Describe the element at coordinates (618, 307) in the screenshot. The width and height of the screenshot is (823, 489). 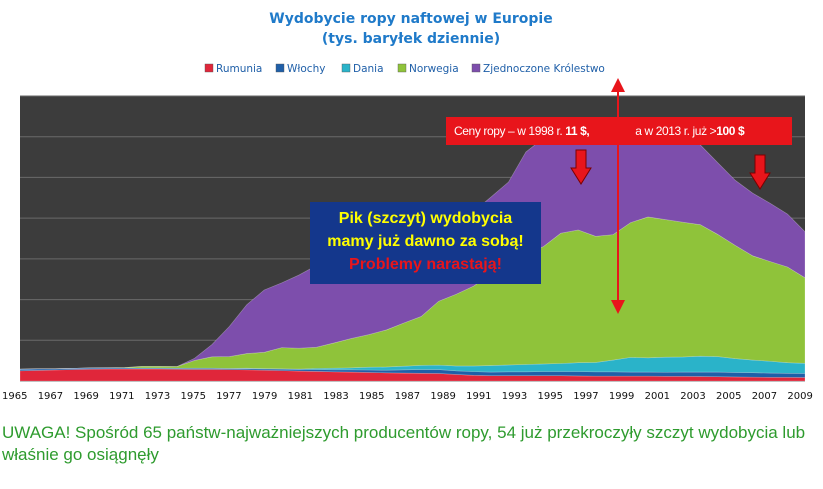
I see `arrow-down-head` at that location.